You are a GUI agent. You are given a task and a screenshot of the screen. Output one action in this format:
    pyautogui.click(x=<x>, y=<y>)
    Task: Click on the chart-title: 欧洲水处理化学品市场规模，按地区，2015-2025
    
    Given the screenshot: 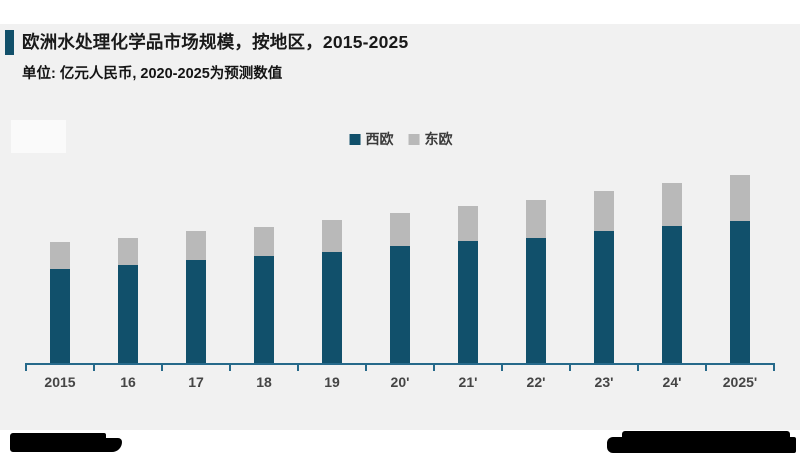 What is the action you would take?
    pyautogui.click(x=215, y=42)
    